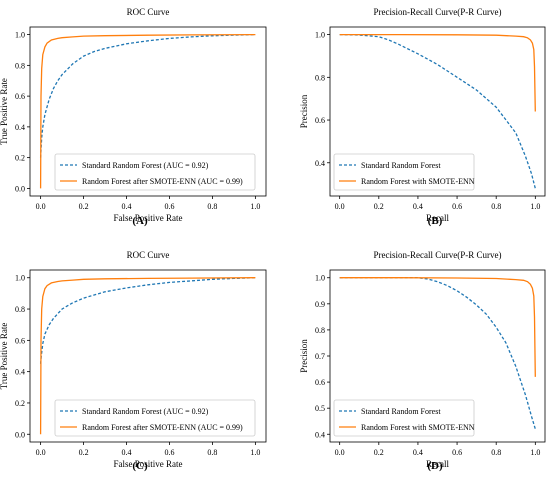 The width and height of the screenshot is (550, 492). I want to click on y-tick-label: 0.9, so click(320, 304).